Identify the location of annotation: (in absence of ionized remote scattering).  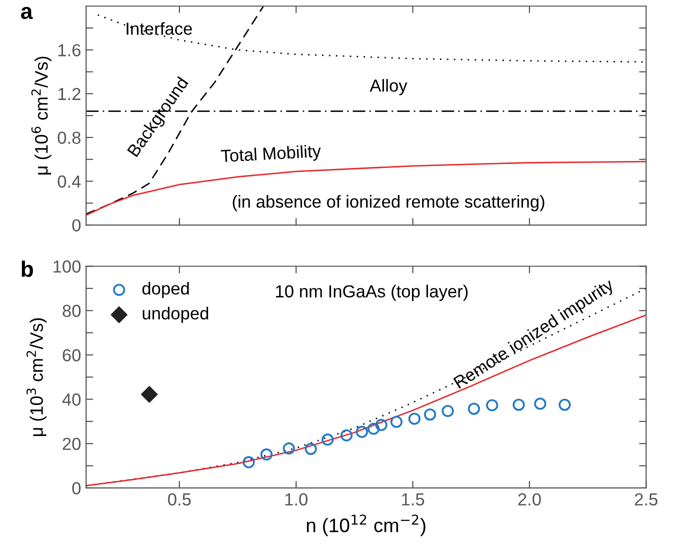
(388, 203).